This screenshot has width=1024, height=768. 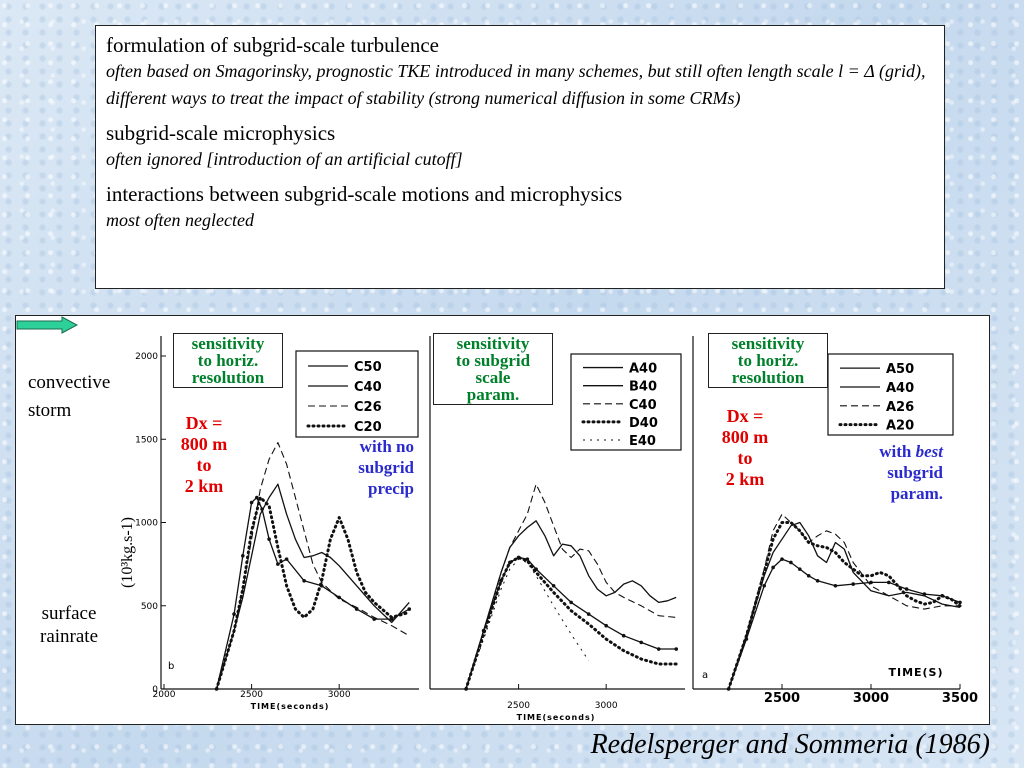 What do you see at coordinates (915, 672) in the screenshot?
I see `x-axis-label: TIME(S)` at bounding box center [915, 672].